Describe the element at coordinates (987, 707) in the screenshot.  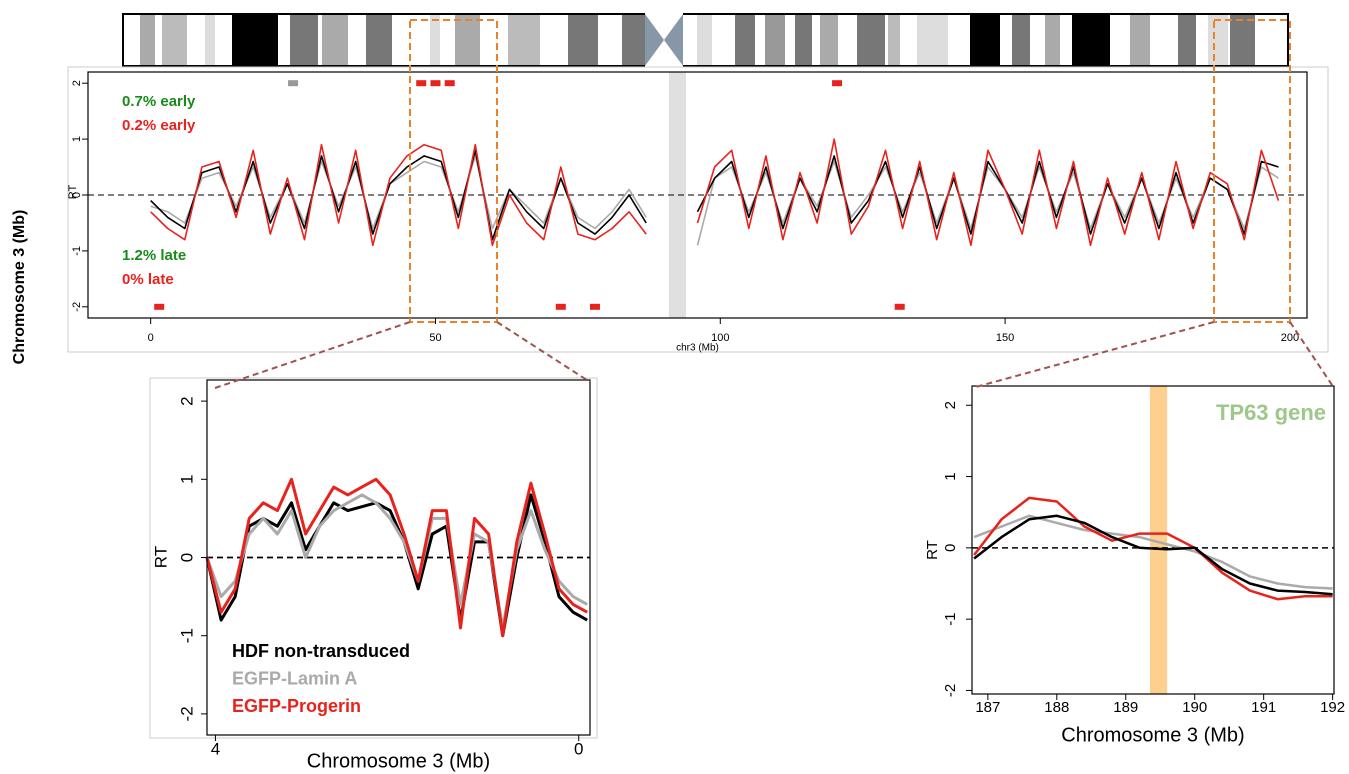
I see `x-tick-label: 187` at that location.